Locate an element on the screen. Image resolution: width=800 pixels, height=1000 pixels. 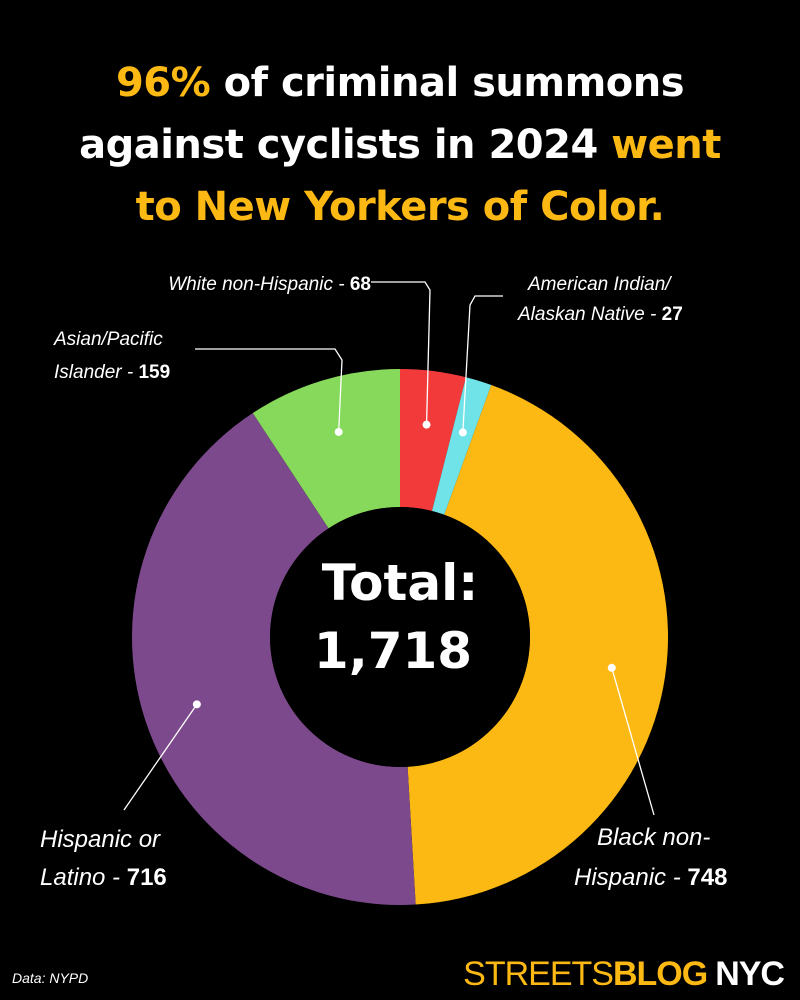
title-text-1: of criminal summons is located at coordinates (447, 83).